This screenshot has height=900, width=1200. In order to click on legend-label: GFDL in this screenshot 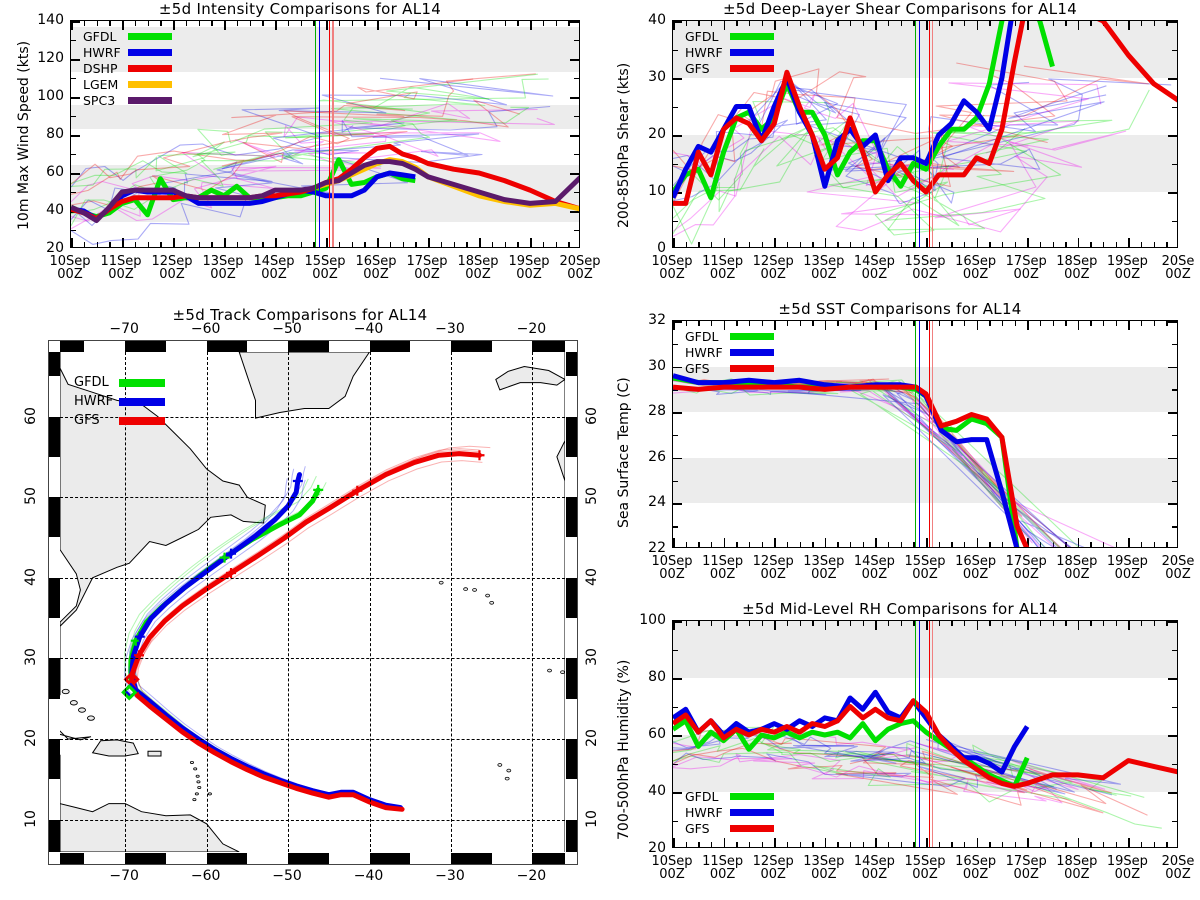, I will do `click(702, 796)`.